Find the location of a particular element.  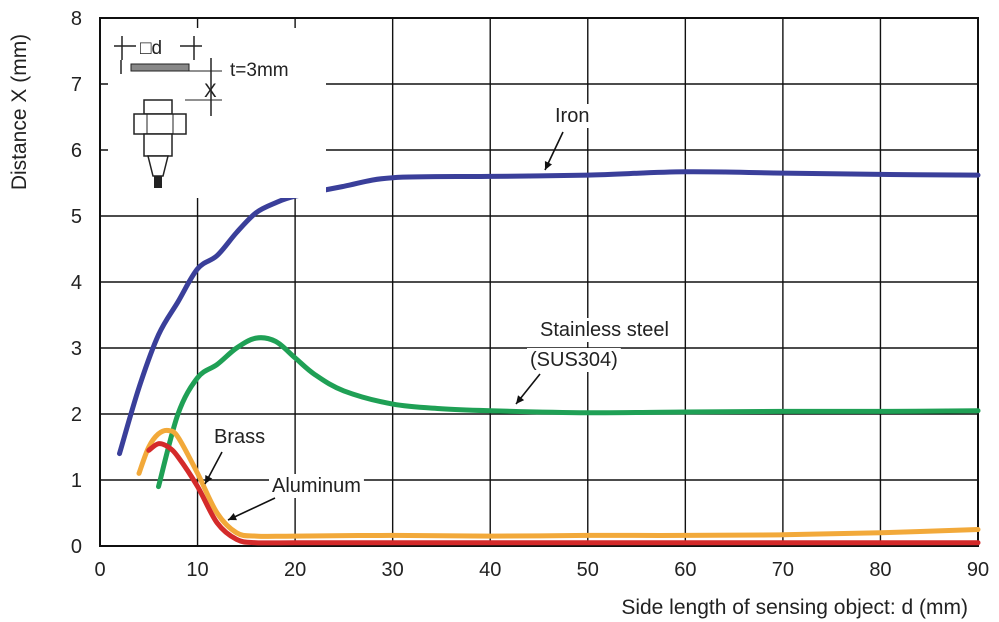

y-tick-label: 0 is located at coordinates (76, 547).